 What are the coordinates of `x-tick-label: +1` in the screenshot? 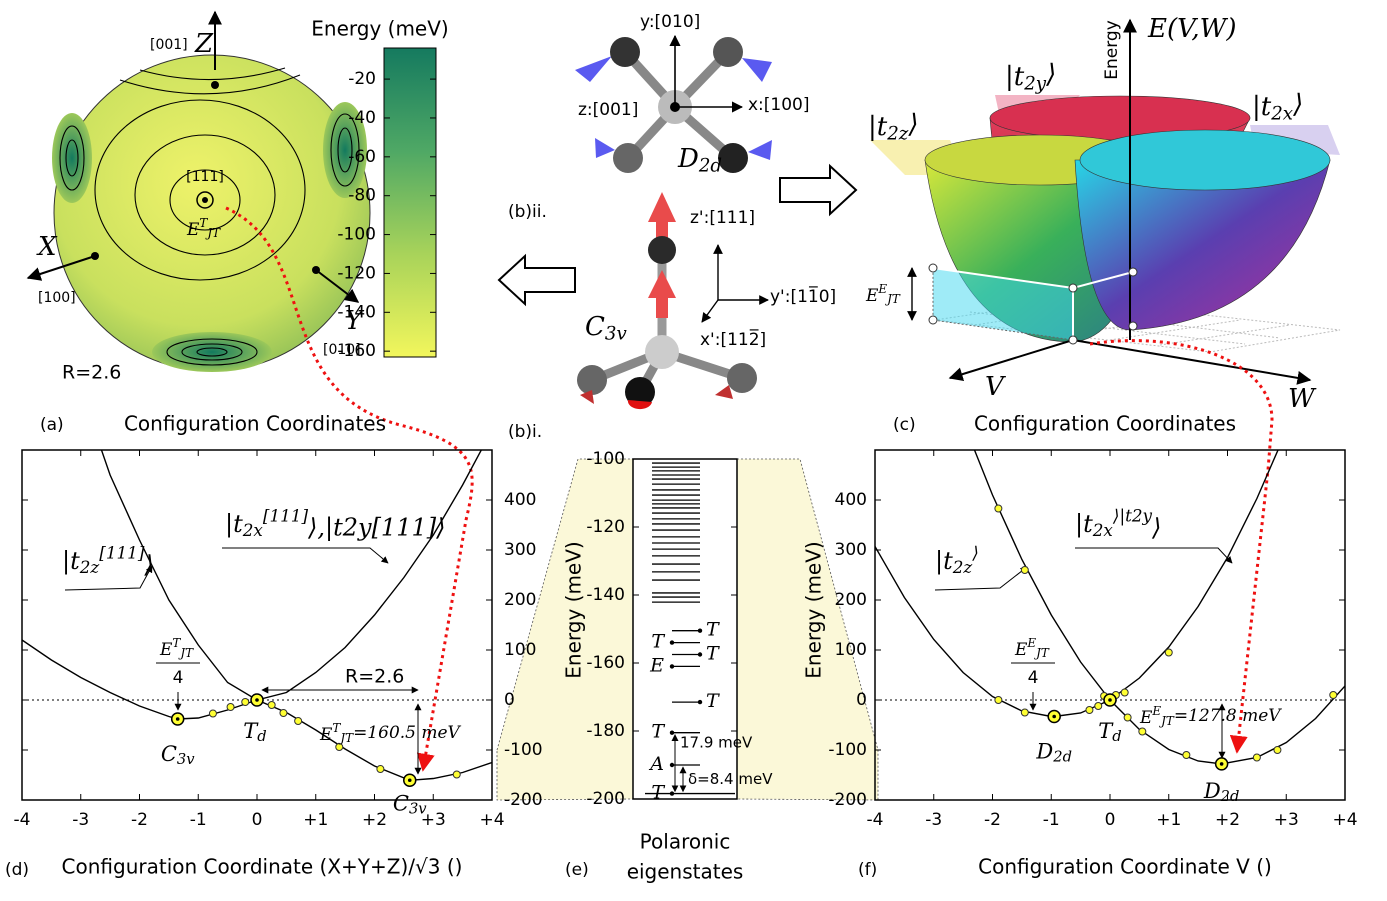 It's located at (315, 820).